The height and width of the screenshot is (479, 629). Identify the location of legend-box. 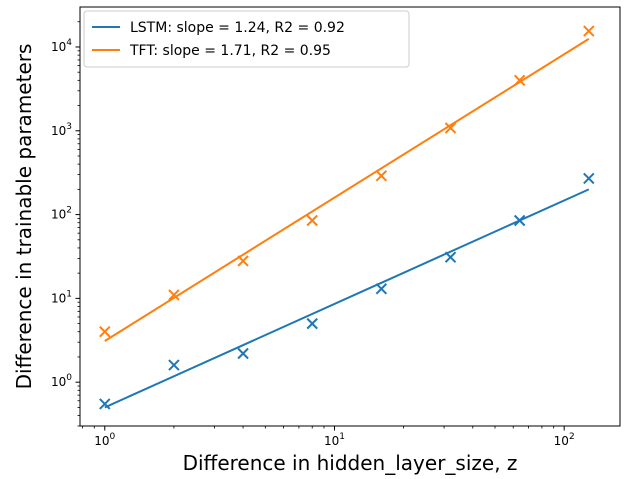
(246, 39).